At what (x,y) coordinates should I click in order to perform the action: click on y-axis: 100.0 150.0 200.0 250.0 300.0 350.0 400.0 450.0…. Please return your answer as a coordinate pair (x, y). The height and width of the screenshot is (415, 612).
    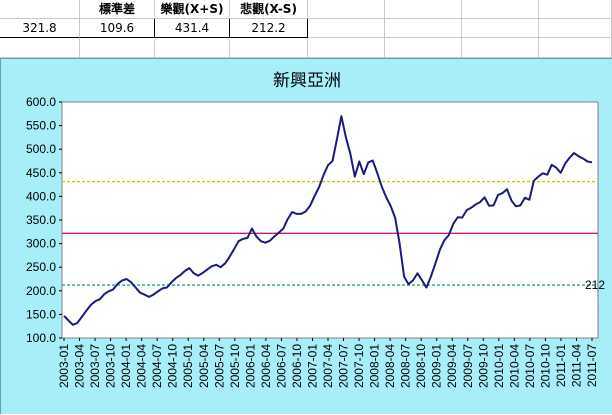
    Looking at the image, I should click on (44, 220).